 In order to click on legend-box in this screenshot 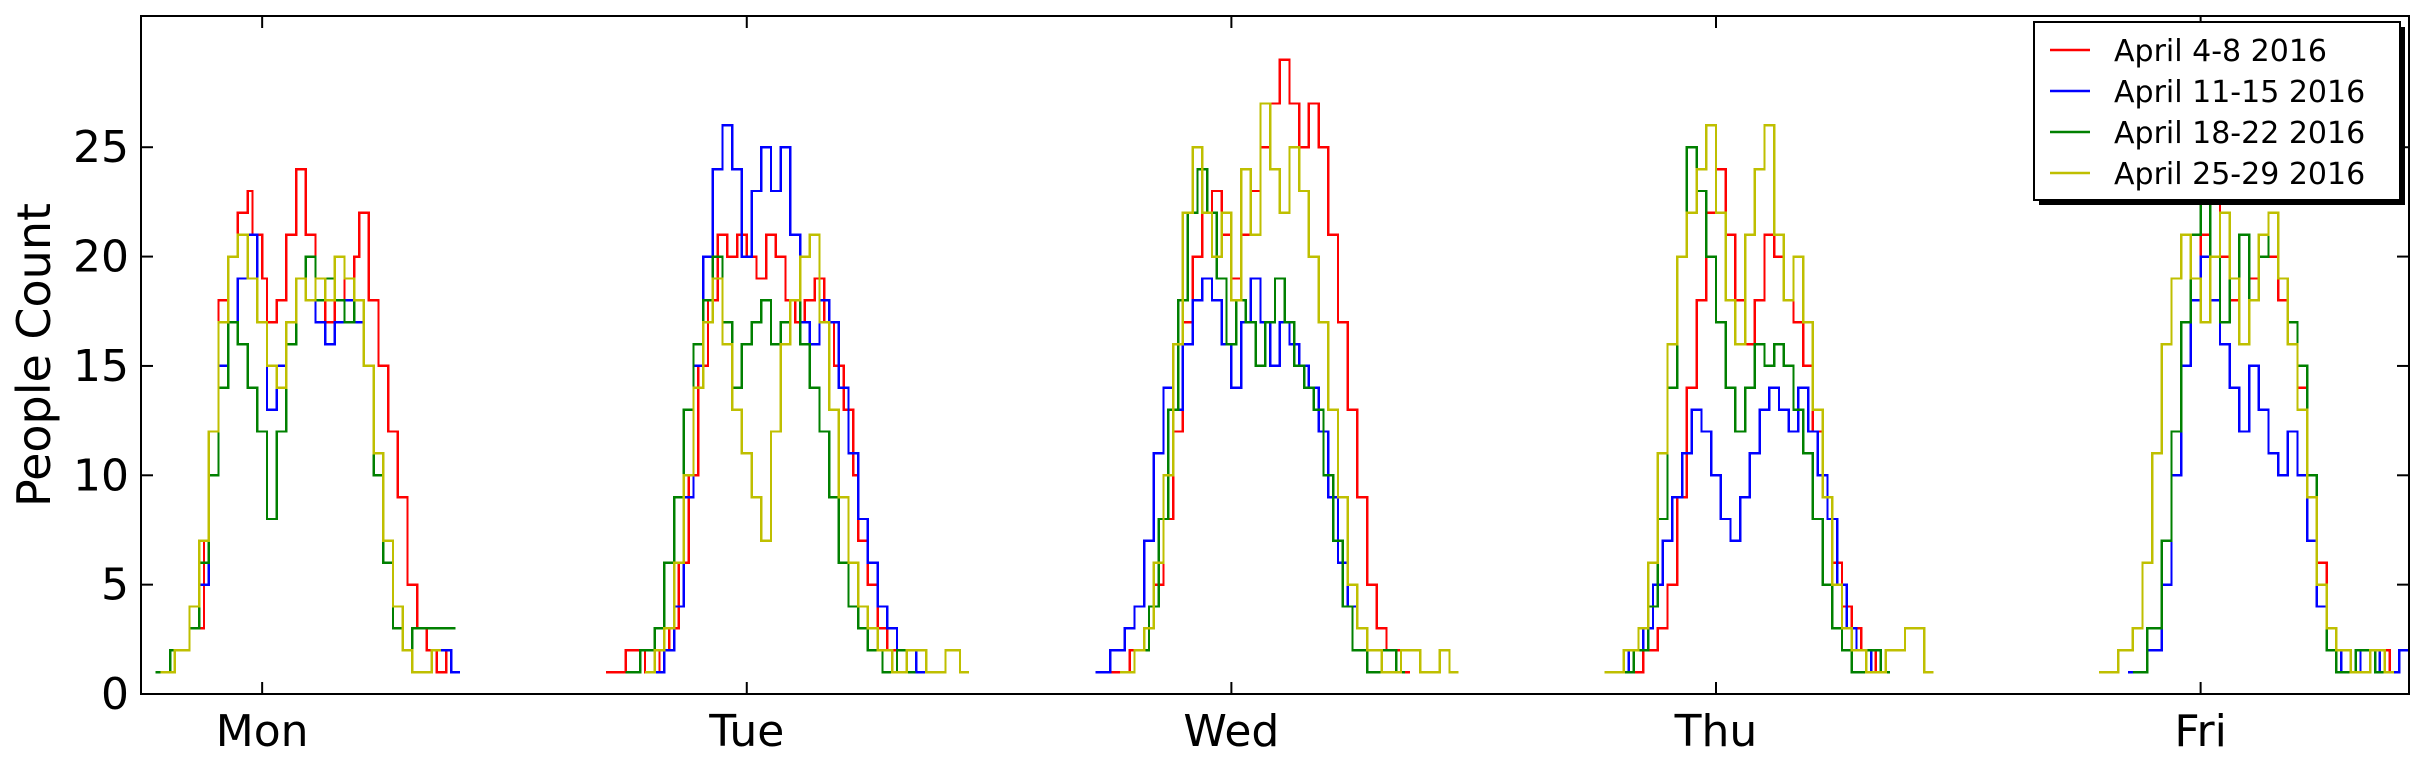, I will do `click(2217, 111)`.